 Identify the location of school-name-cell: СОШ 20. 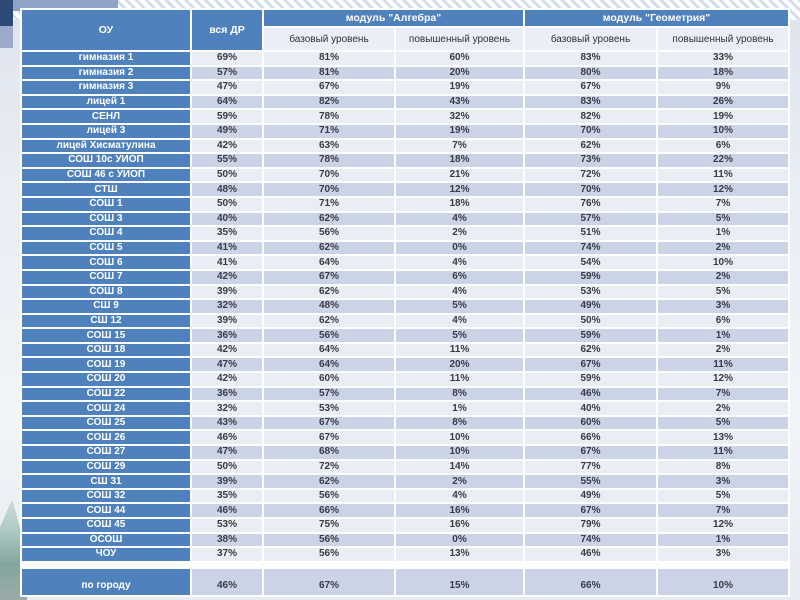
(106, 379).